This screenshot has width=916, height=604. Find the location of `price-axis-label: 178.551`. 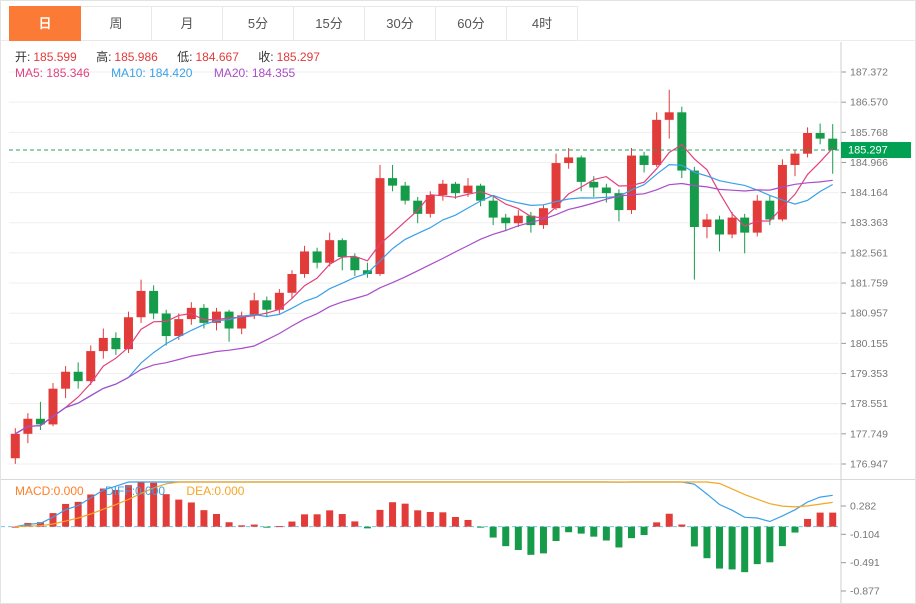

price-axis-label: 178.551 is located at coordinates (869, 404).